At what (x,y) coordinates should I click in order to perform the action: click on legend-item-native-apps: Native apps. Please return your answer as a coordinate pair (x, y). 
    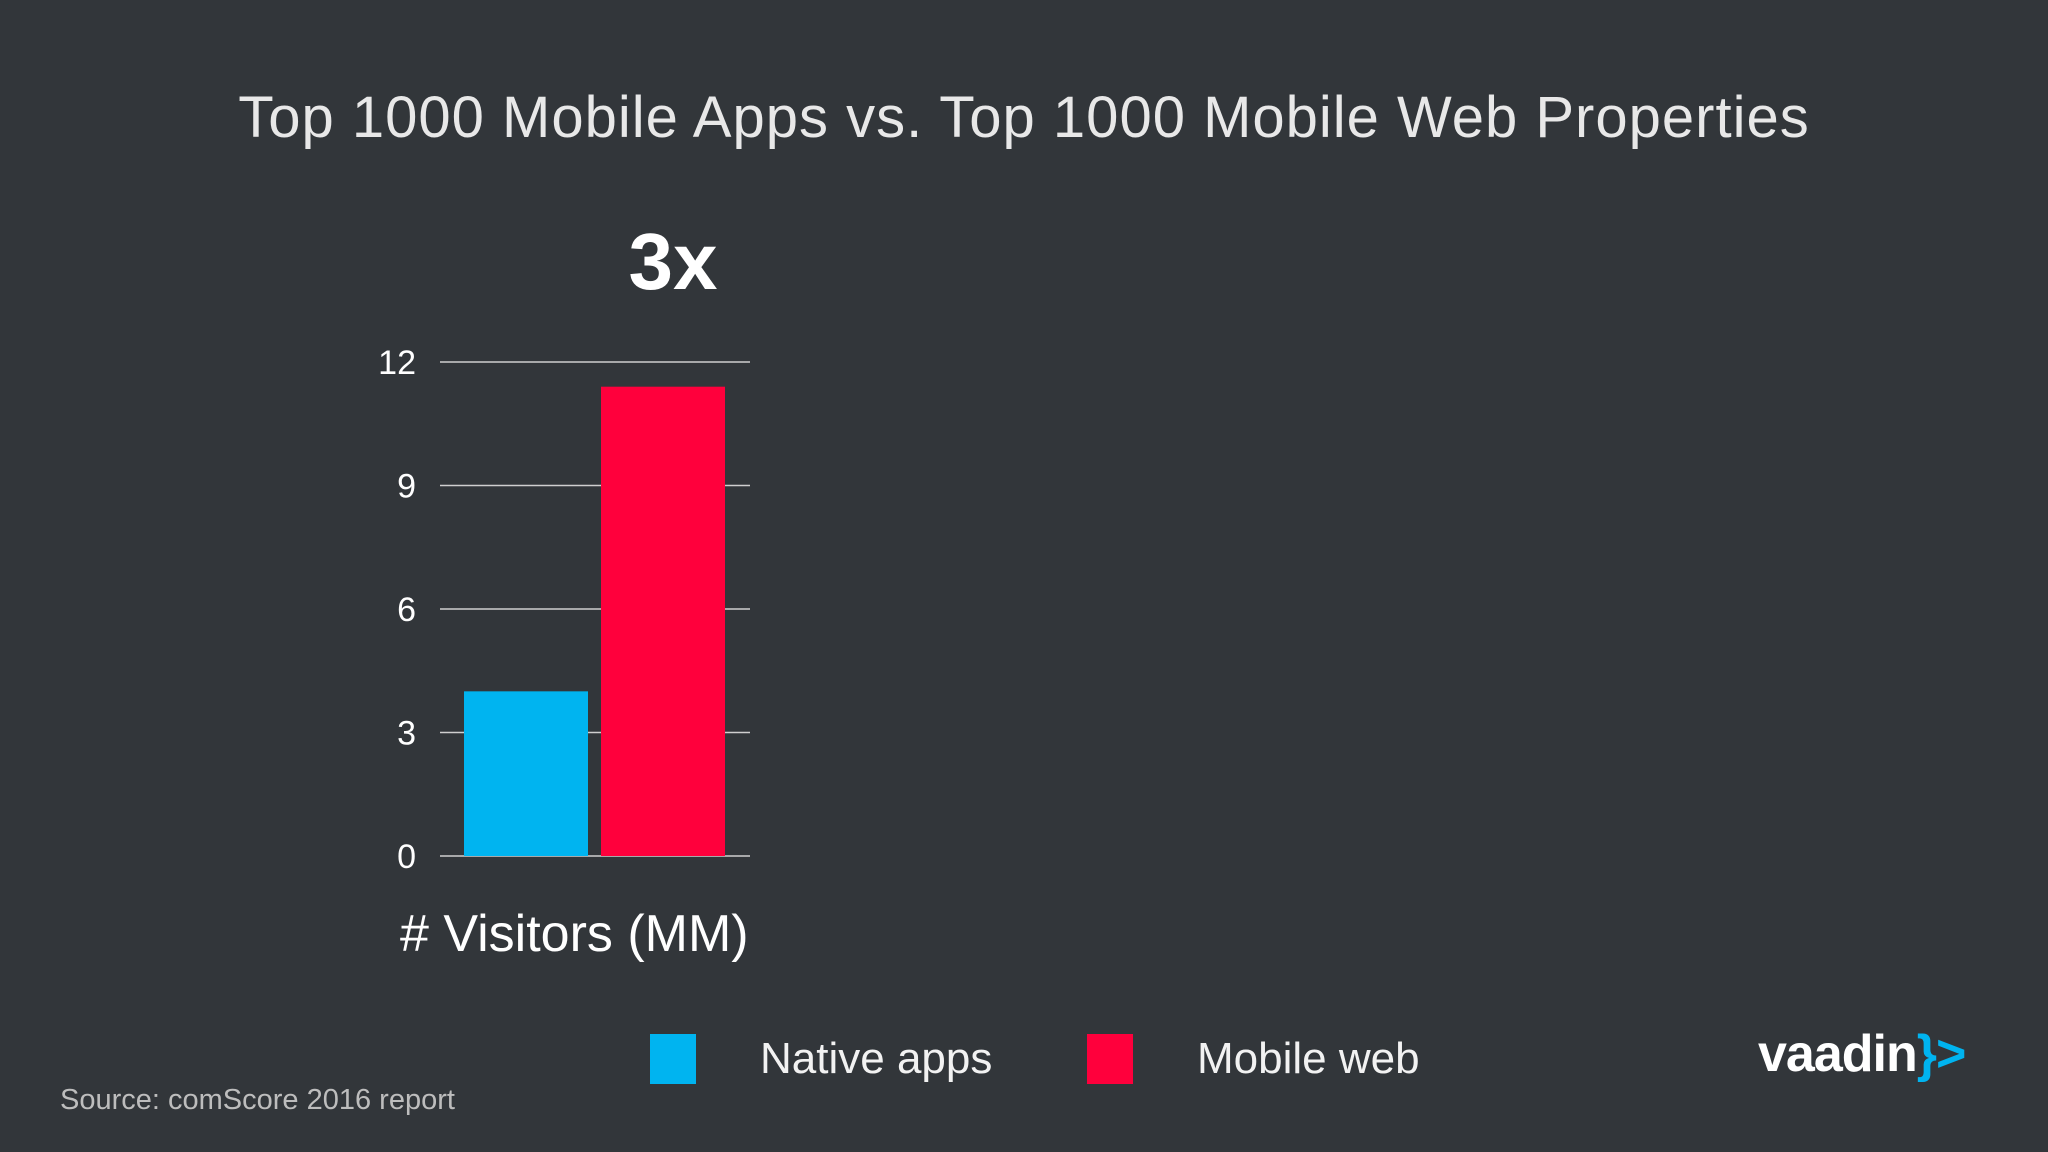
    Looking at the image, I should click on (821, 1059).